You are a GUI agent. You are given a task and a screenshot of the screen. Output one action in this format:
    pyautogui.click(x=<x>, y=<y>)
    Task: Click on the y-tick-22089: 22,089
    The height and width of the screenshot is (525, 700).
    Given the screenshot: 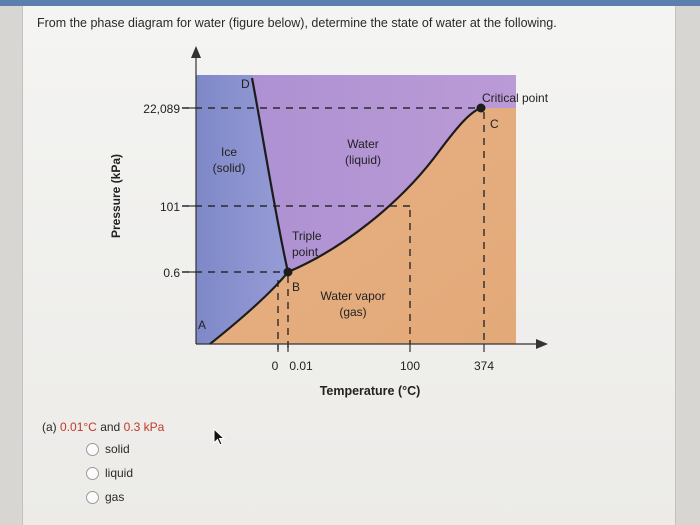 What is the action you would take?
    pyautogui.click(x=161, y=109)
    